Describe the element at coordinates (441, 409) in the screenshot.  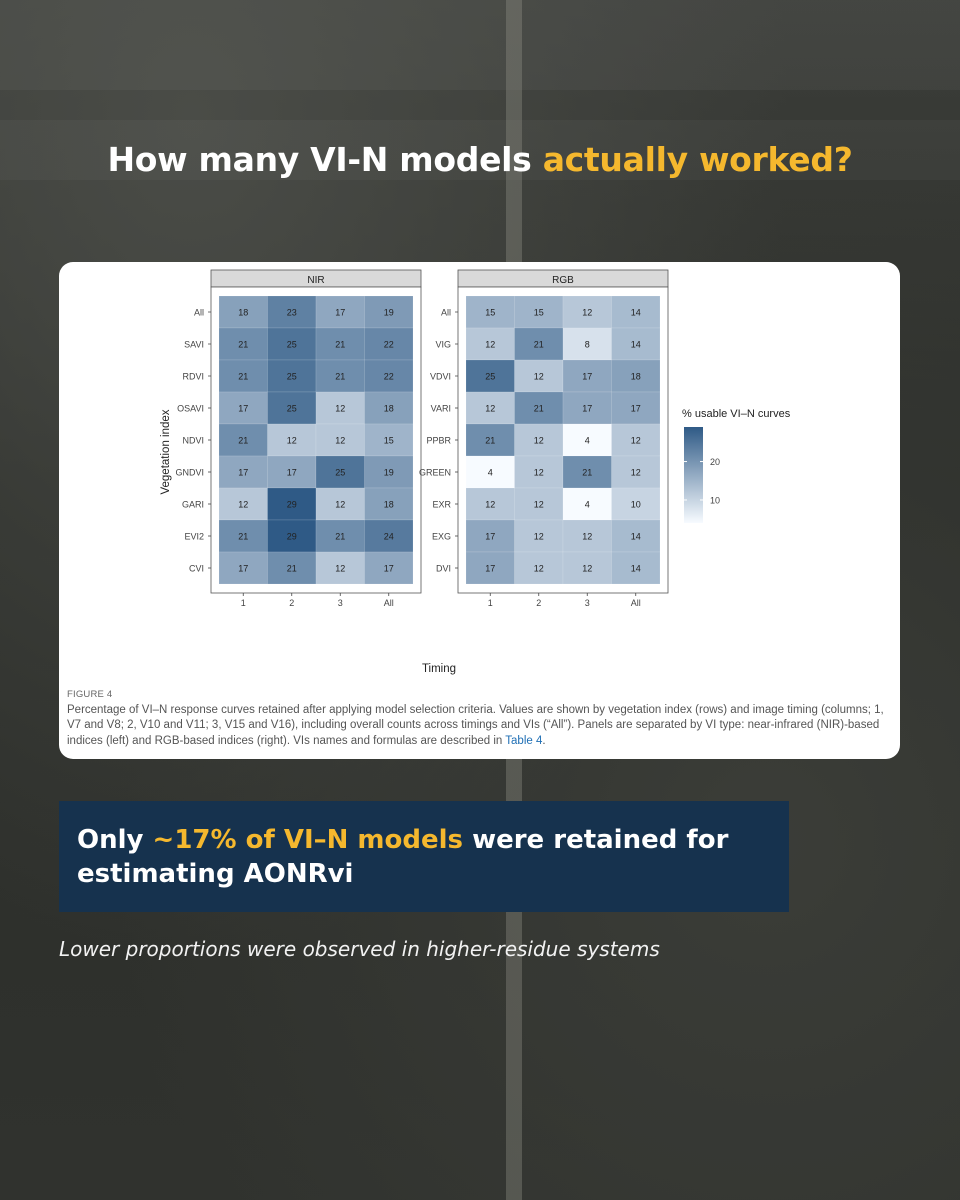
I see `row-label: VARI` at that location.